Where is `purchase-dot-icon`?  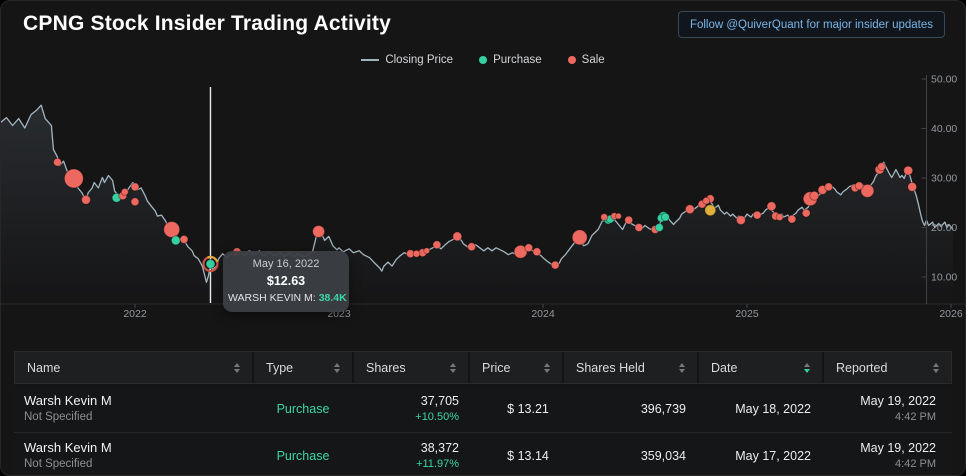 purchase-dot-icon is located at coordinates (483, 60).